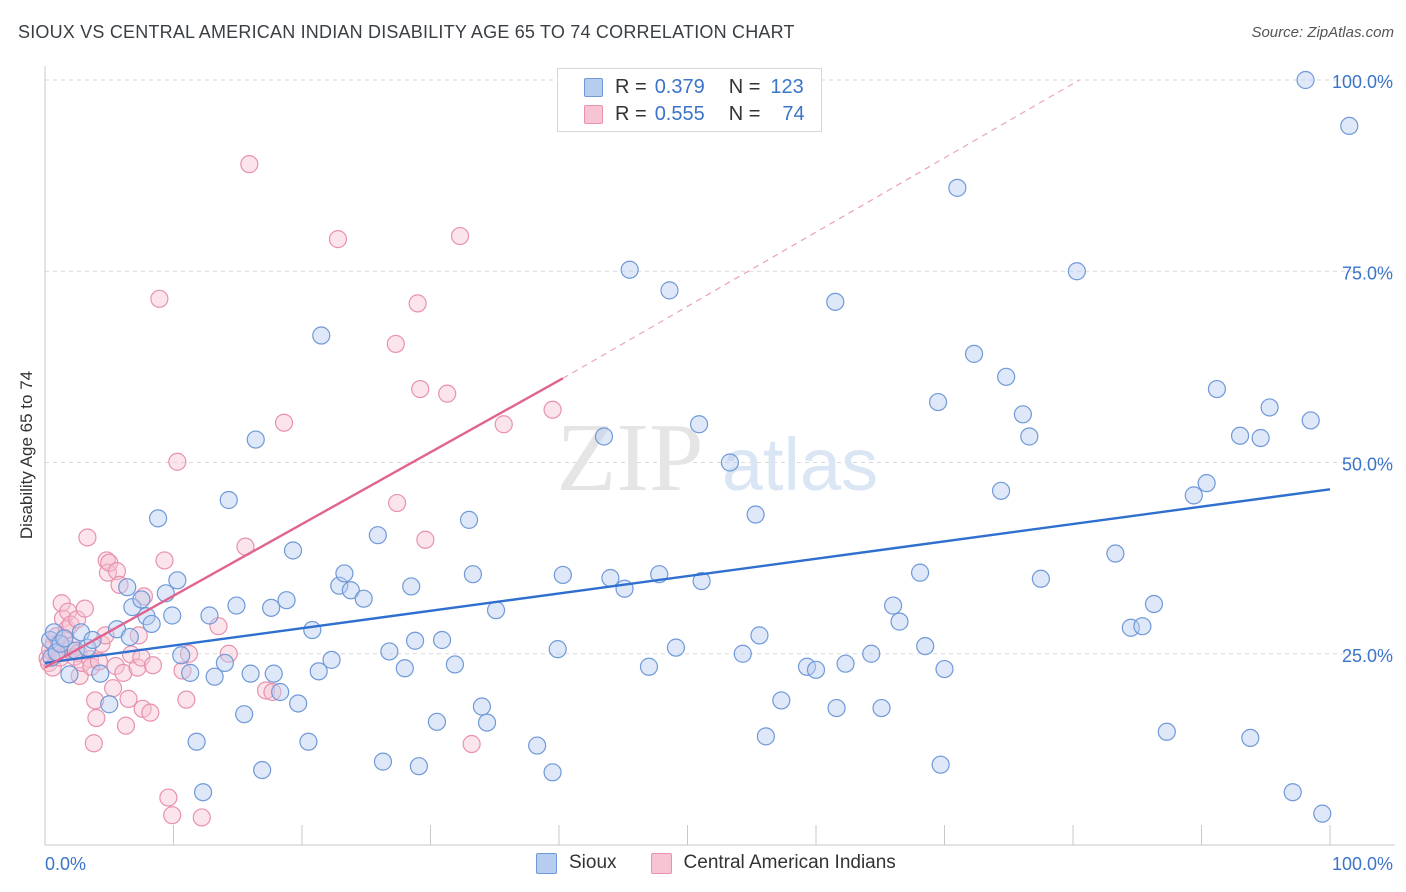 The image size is (1406, 892). Describe the element at coordinates (593, 114) in the screenshot. I see `legend-swatch-pink` at that location.